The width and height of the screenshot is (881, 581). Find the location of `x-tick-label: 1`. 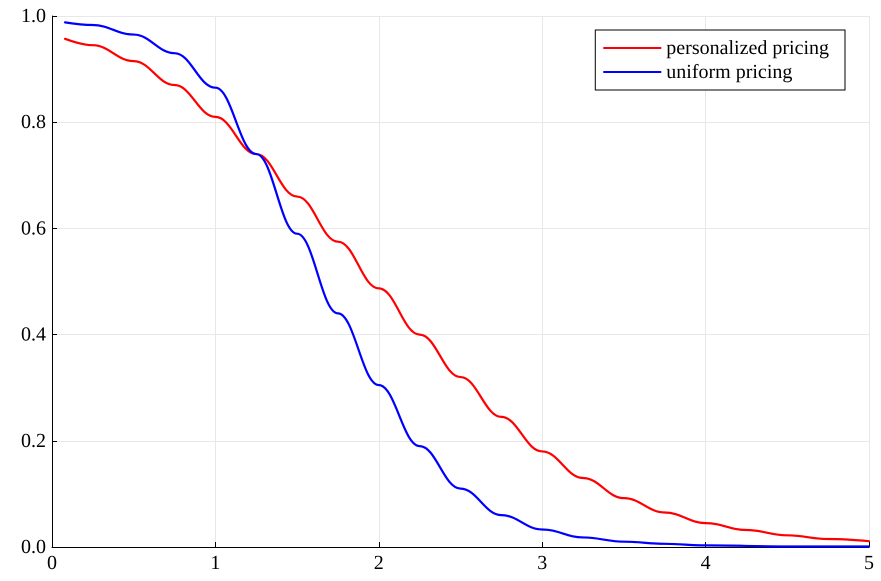

x-tick-label: 1 is located at coordinates (215, 563).